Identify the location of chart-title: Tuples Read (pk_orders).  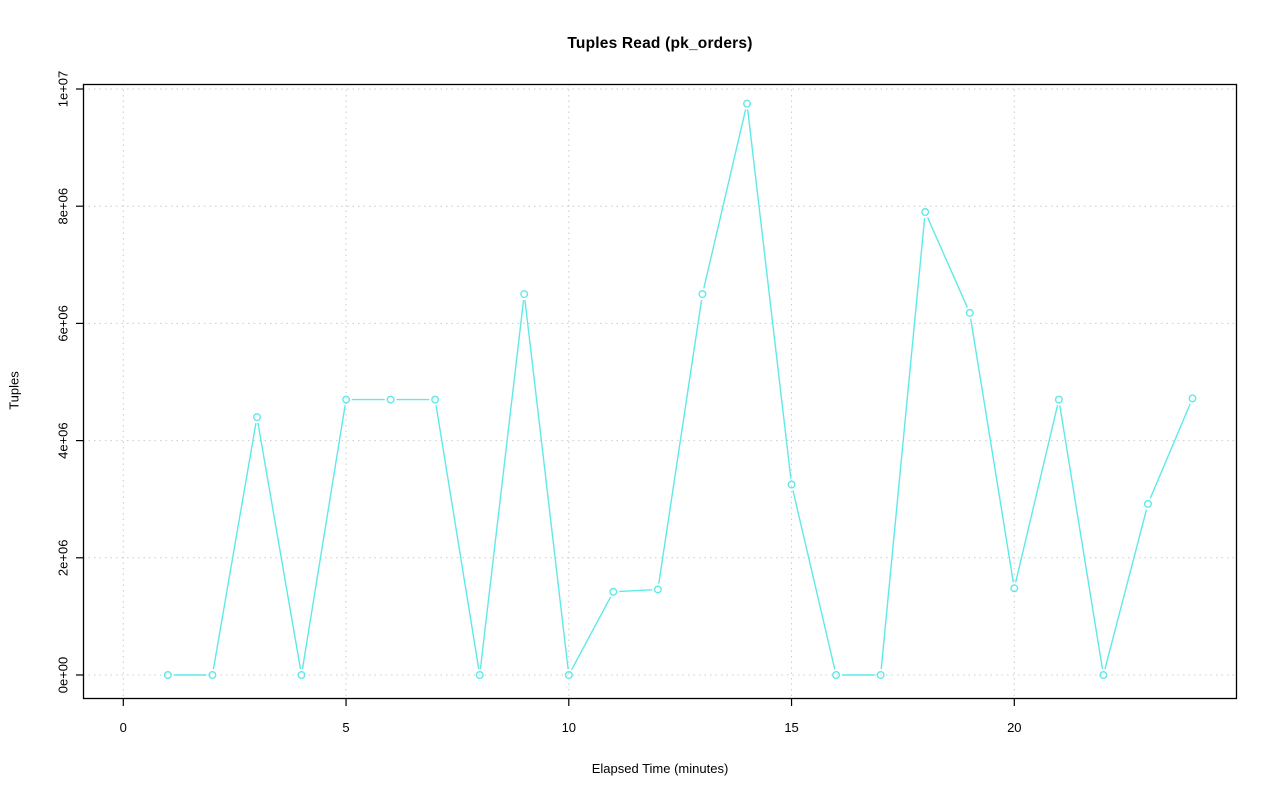
(660, 43).